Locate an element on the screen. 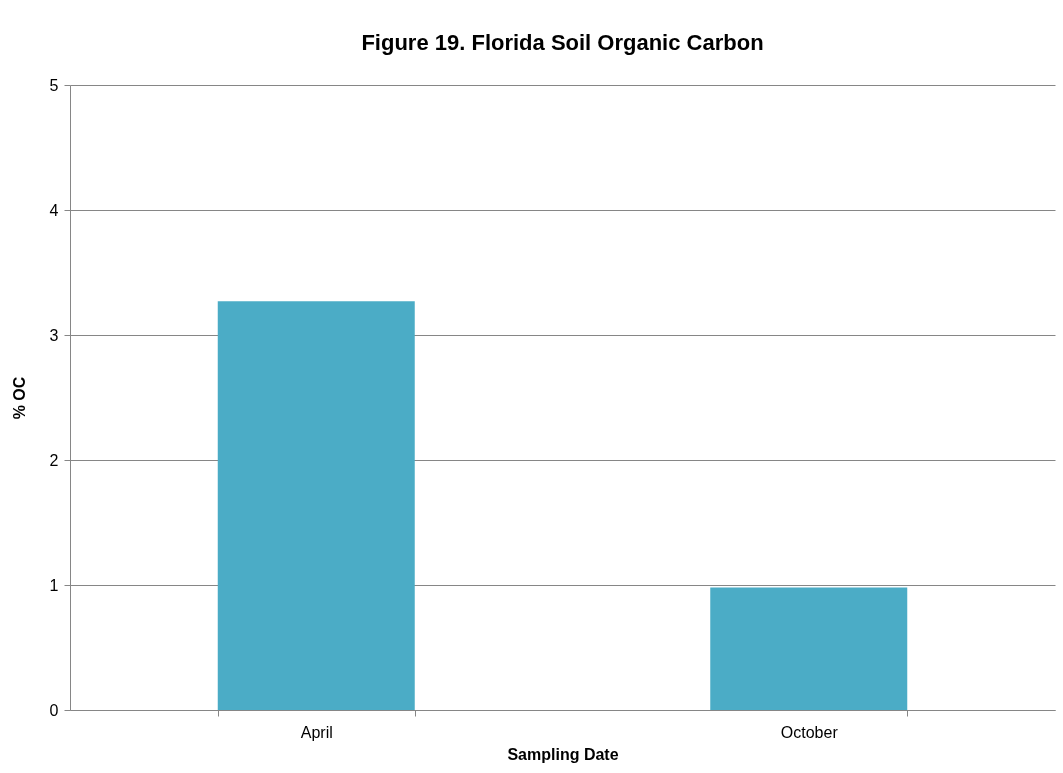  y-tick-label: 3 is located at coordinates (54, 335).